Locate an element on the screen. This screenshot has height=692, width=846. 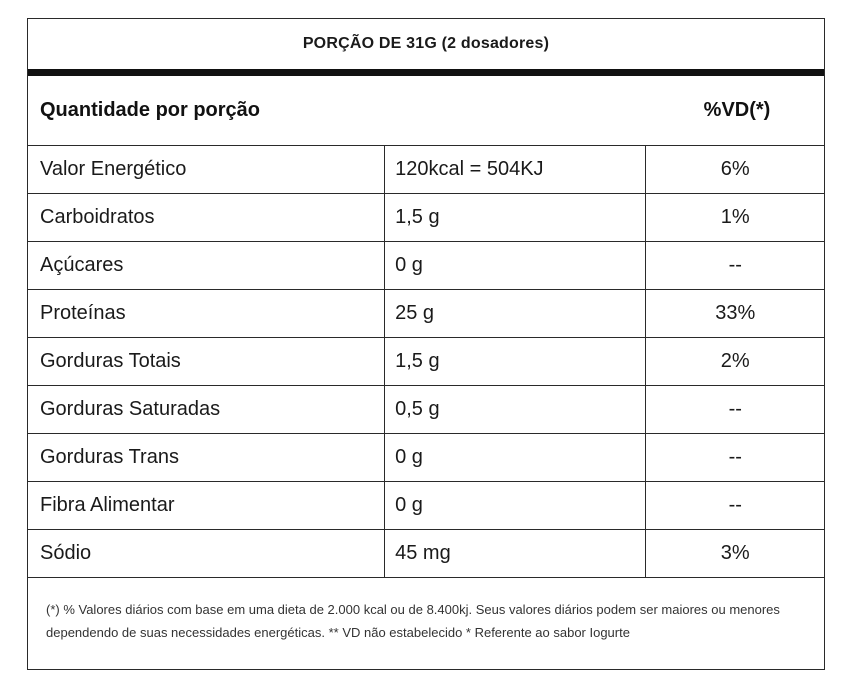
table-row: Proteínas 25 g 33% is located at coordinates (426, 314).